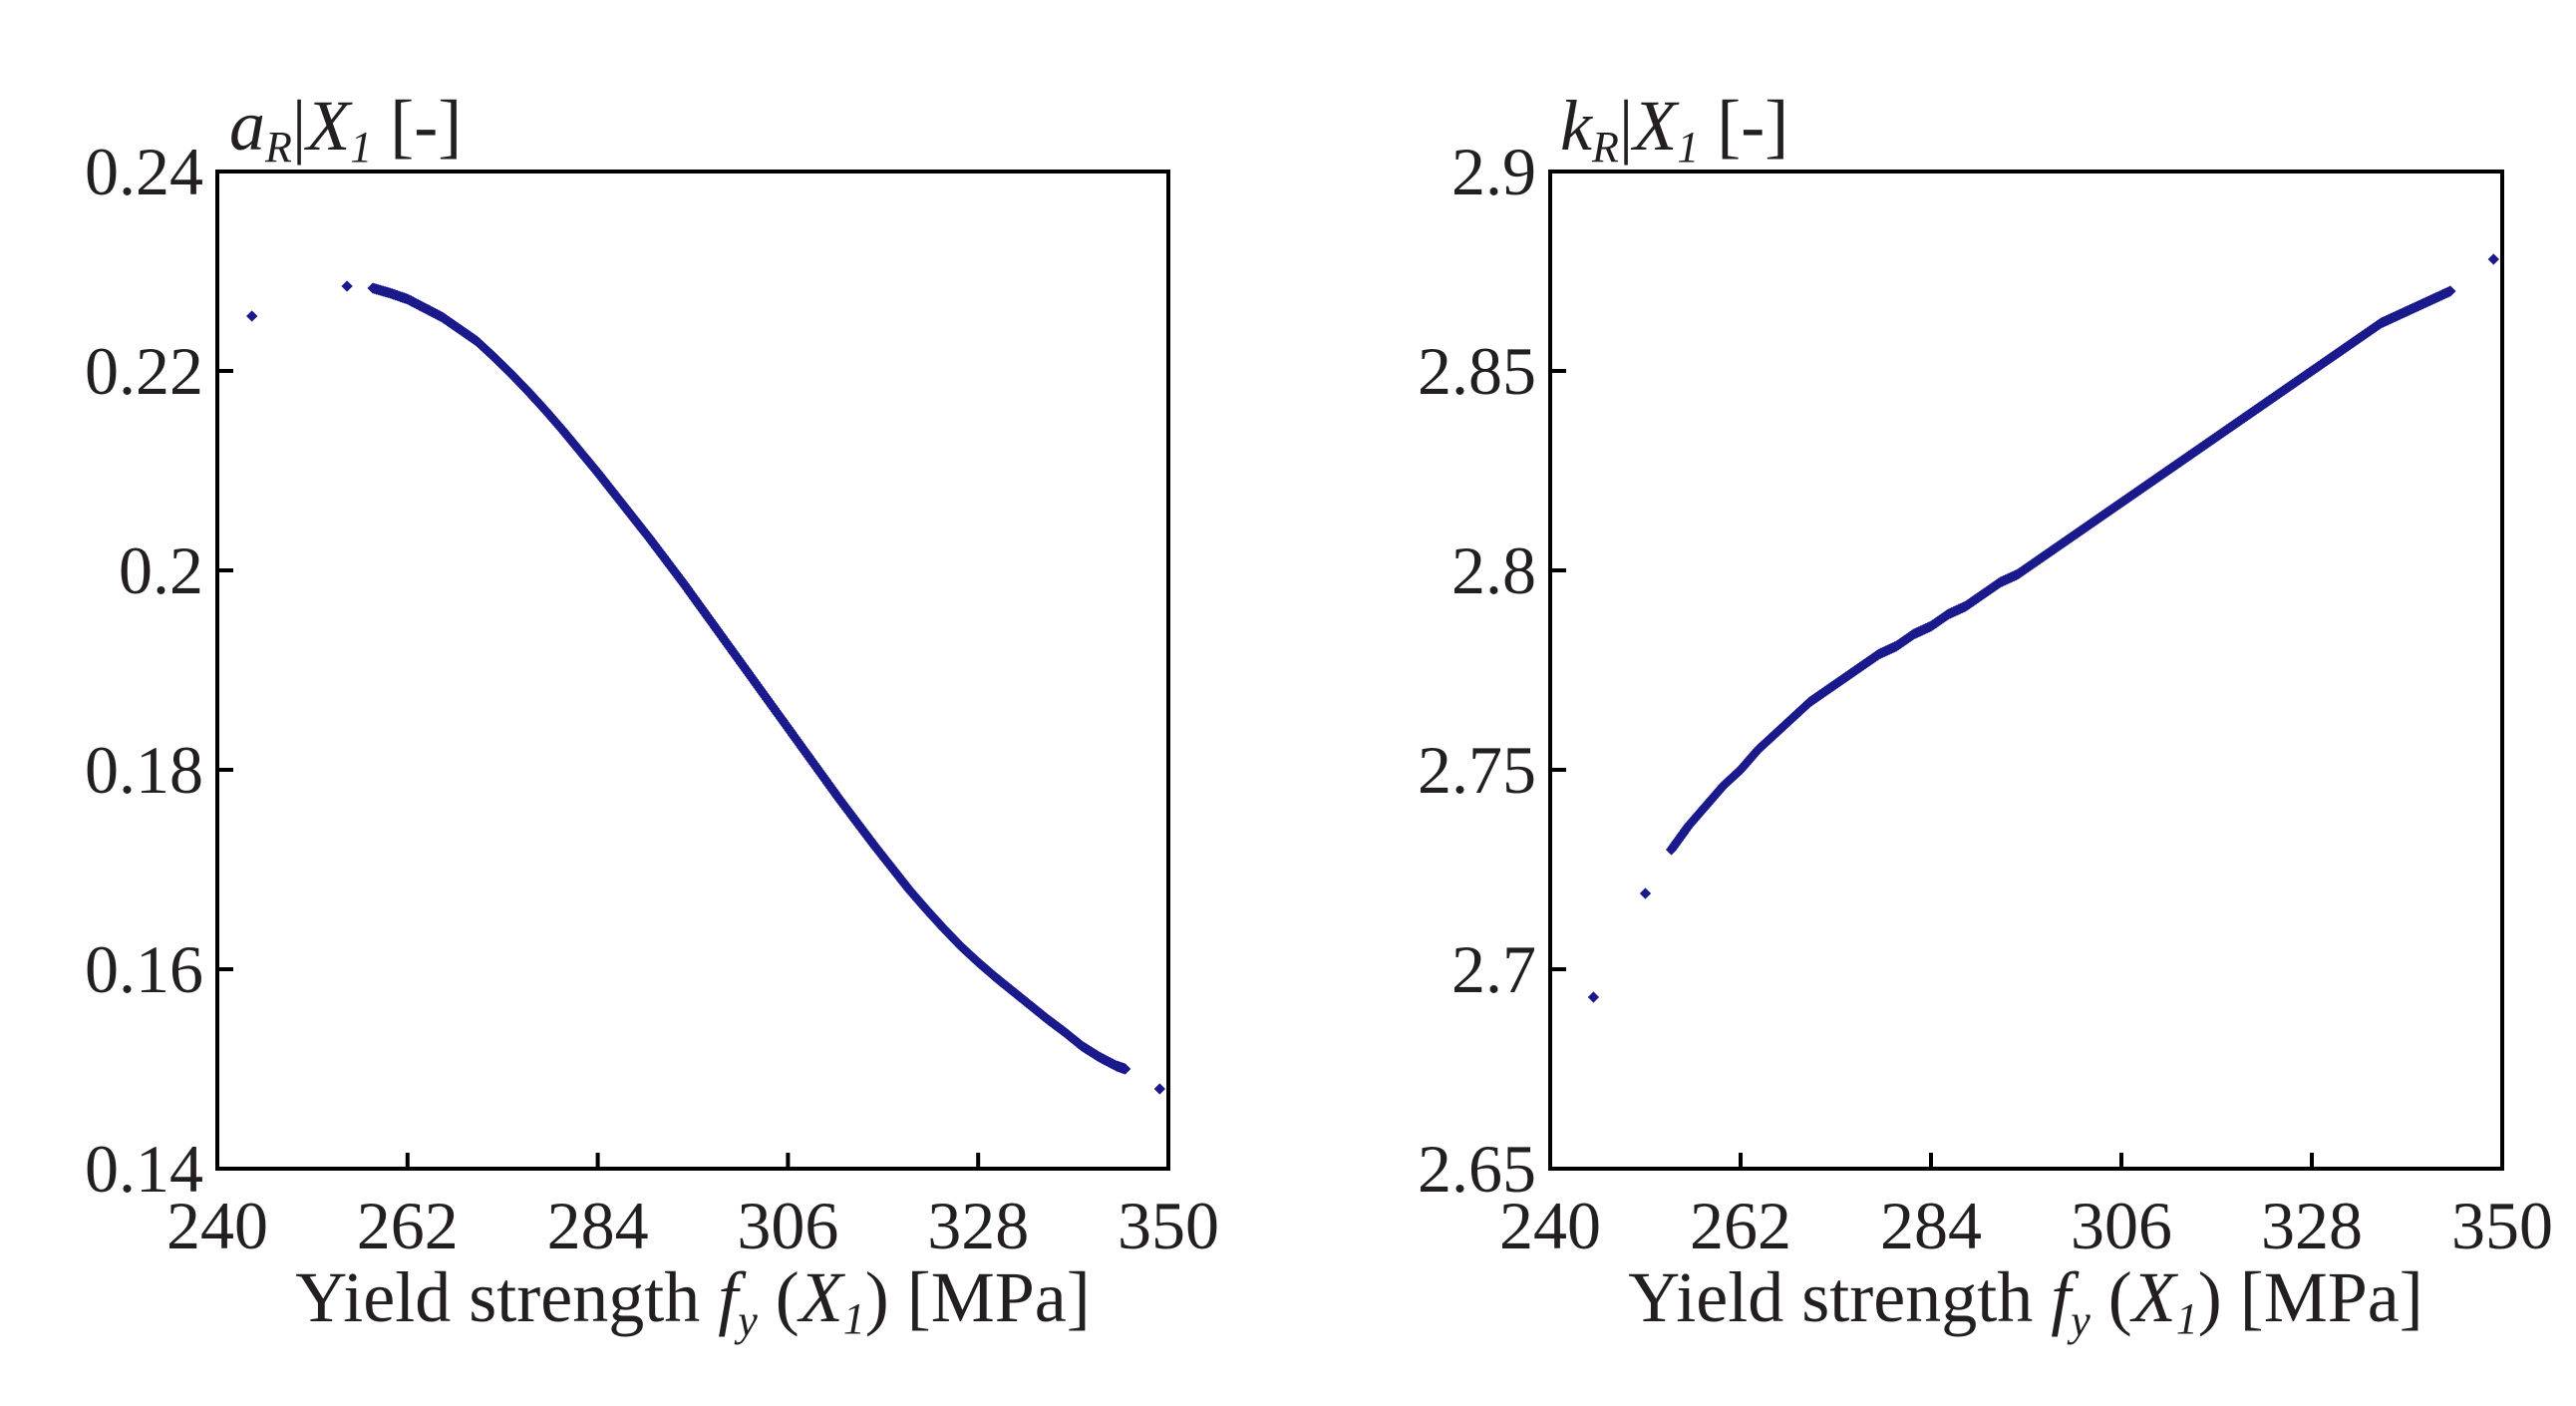  Describe the element at coordinates (1493, 570) in the screenshot. I see `y-tick-label: 2.8` at that location.